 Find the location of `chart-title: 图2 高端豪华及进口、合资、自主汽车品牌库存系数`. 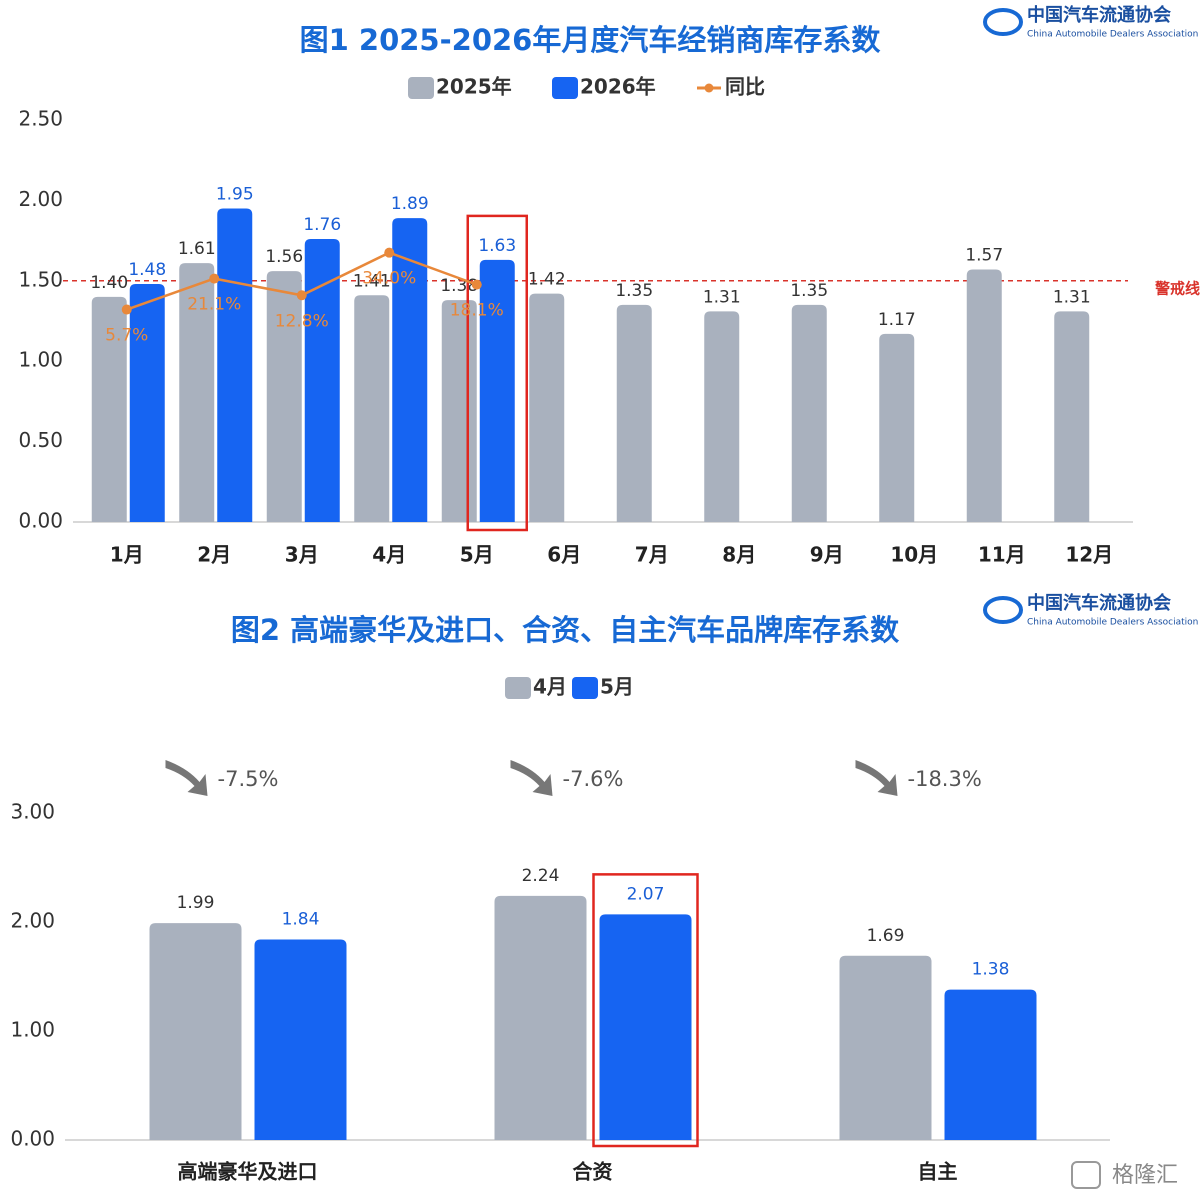

chart-title: 图2 高端豪华及进口、合资、自主汽车品牌库存系数 is located at coordinates (565, 630).